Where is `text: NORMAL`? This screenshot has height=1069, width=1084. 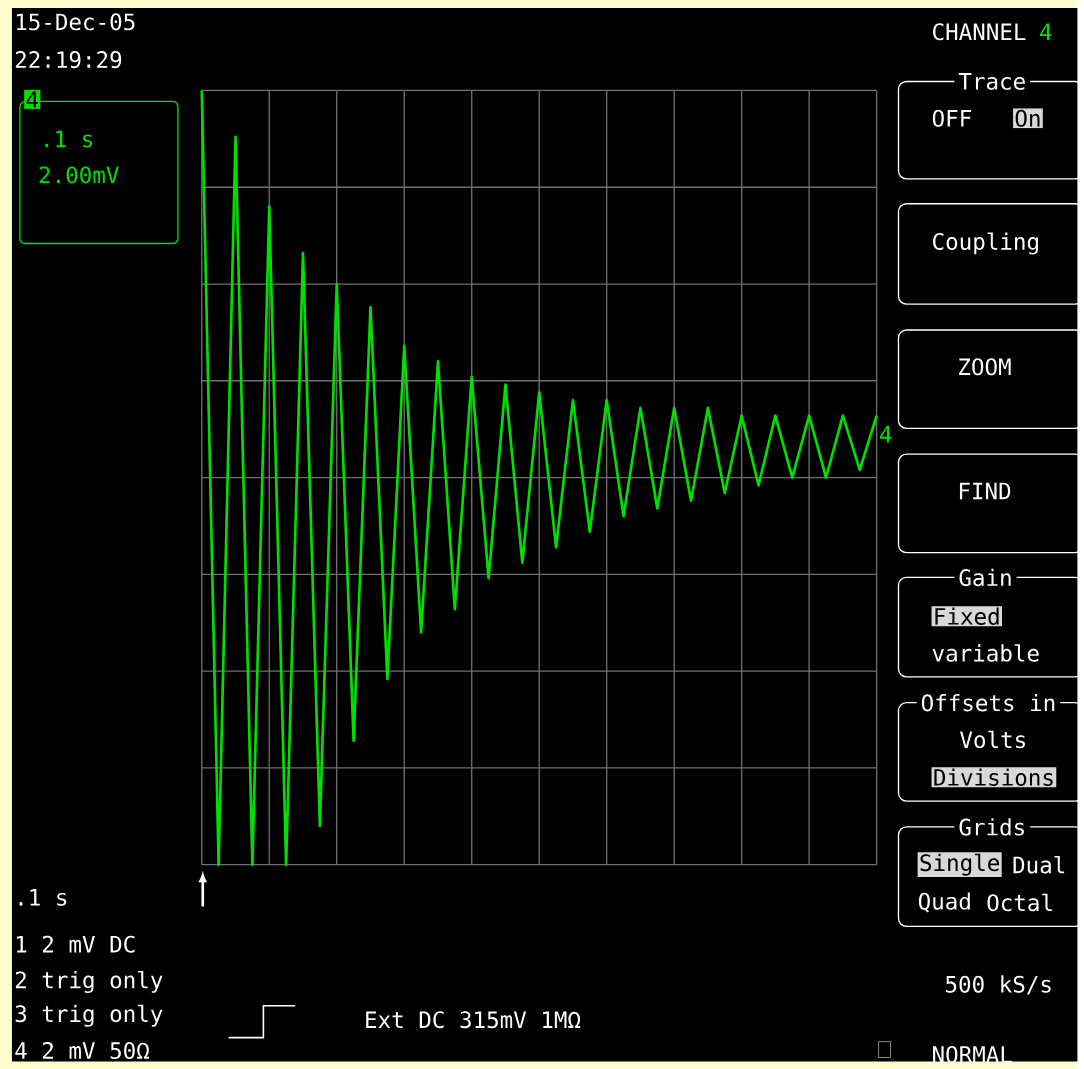
text: NORMAL is located at coordinates (972, 1054).